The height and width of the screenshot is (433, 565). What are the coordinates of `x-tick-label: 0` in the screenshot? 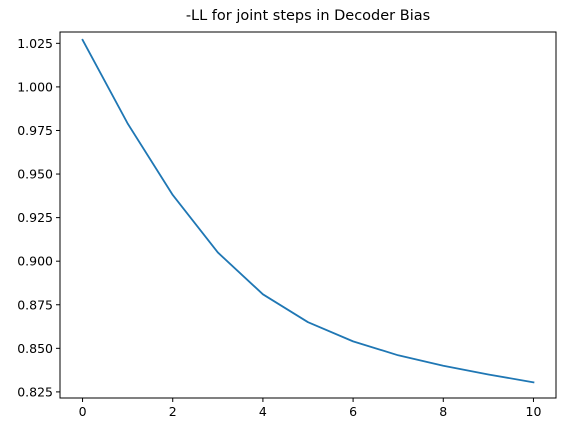 It's located at (83, 411).